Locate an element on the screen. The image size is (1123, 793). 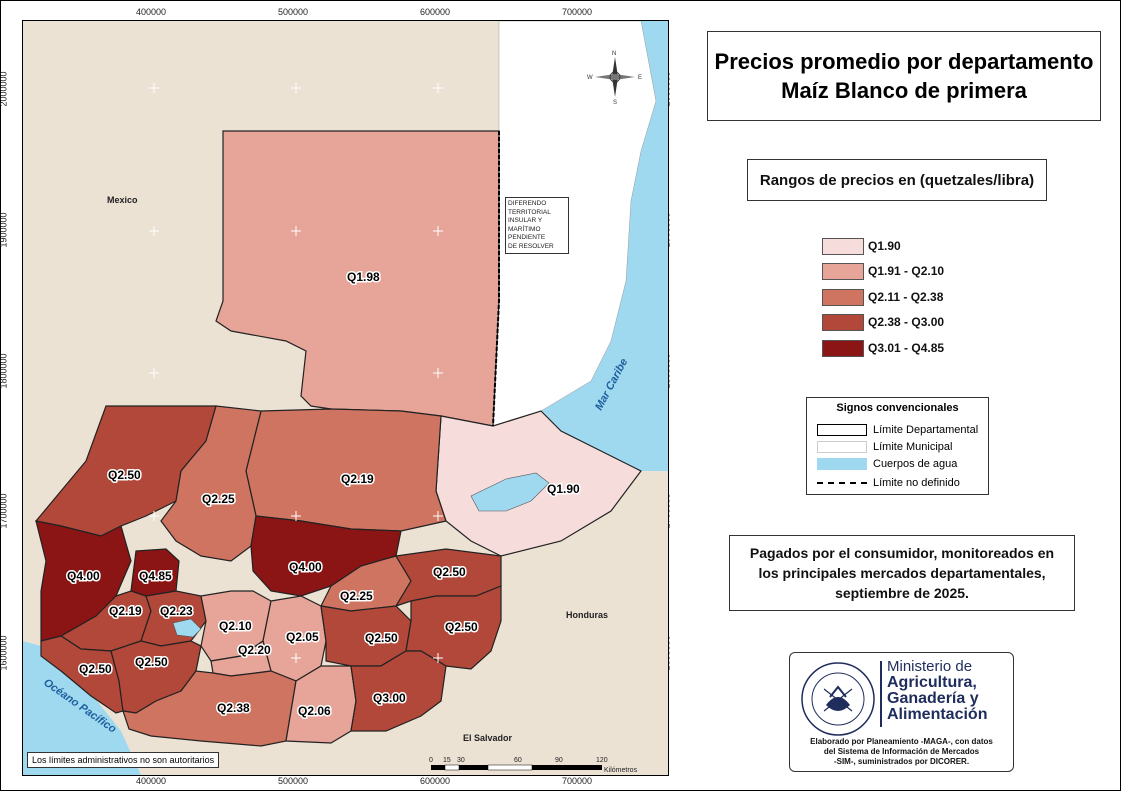
title-line-1: Precios promedio por departamento is located at coordinates (904, 61).